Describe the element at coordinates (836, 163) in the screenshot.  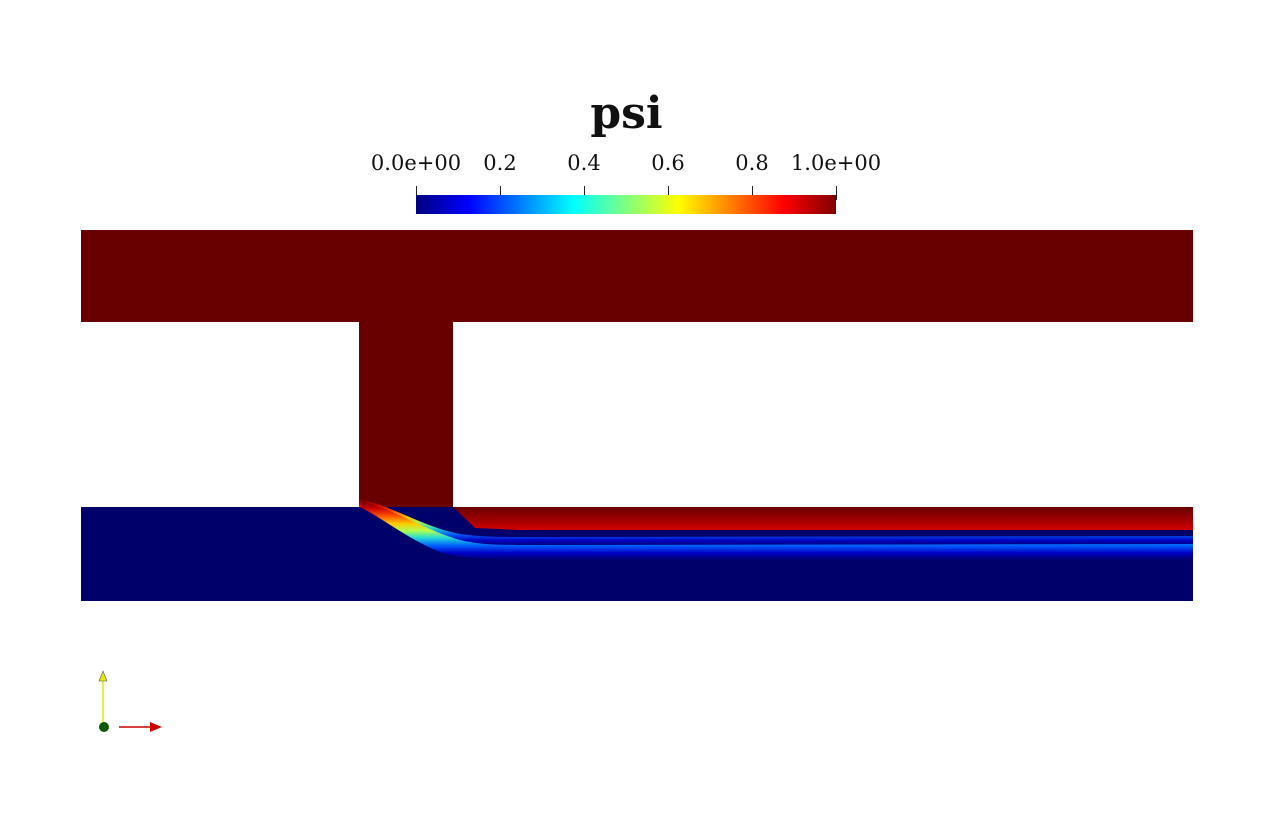
I see `colorbar-tick-label: 1.0e+00` at that location.